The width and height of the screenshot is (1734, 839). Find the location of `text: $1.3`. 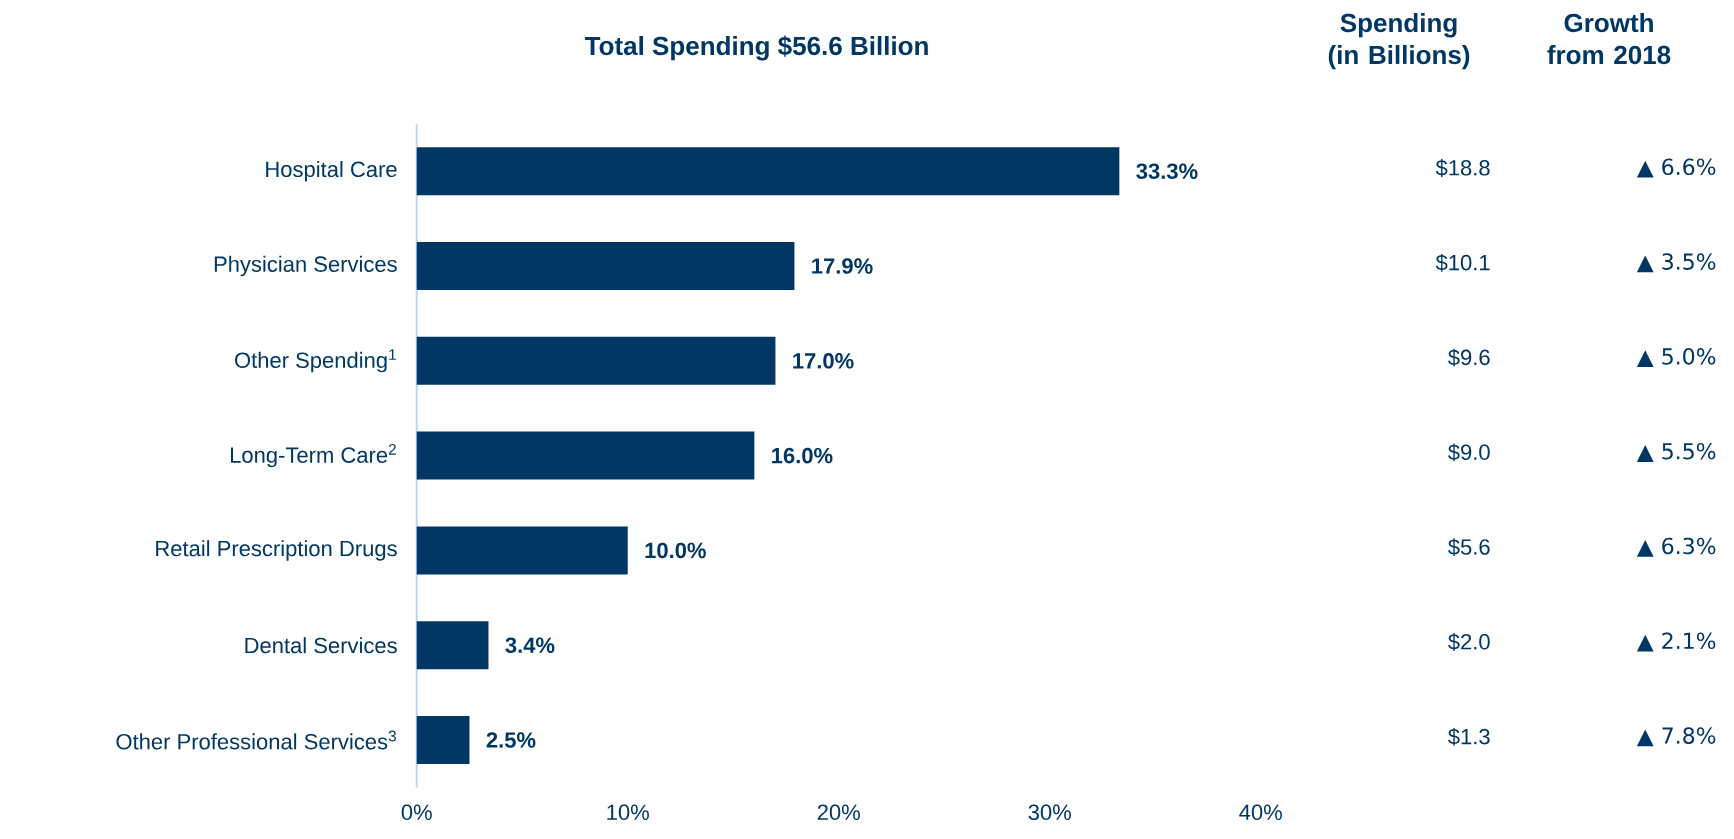

text: $1.3 is located at coordinates (1469, 736).